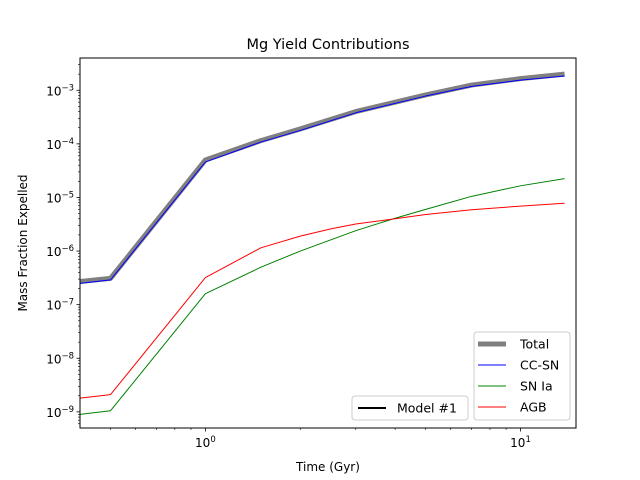 The height and width of the screenshot is (480, 640). Describe the element at coordinates (536, 386) in the screenshot. I see `legend-label-sn-ia: SN Ia` at that location.